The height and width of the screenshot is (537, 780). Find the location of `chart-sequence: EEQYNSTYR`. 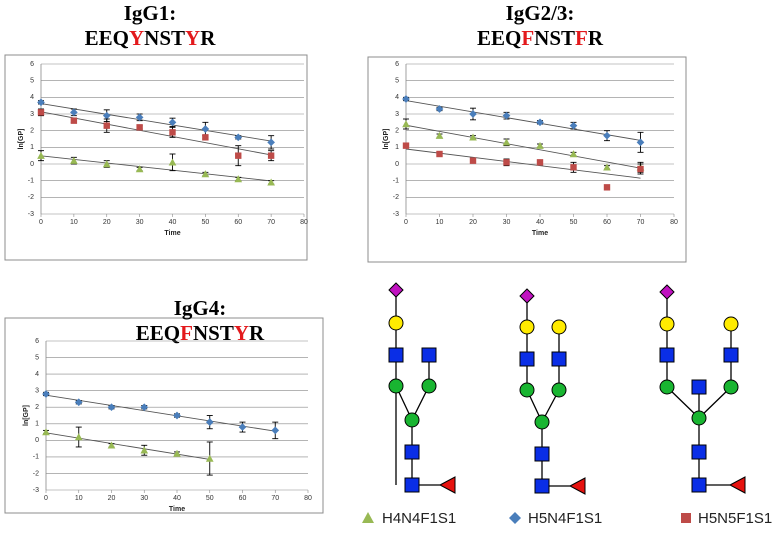

chart-sequence: EEQYNSTYR is located at coordinates (151, 38).